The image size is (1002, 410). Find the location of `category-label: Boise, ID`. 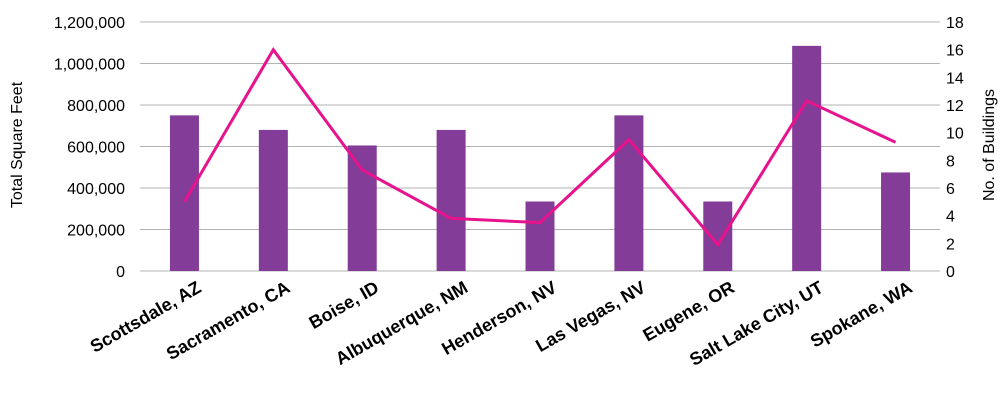

category-label: Boise, ID is located at coordinates (343, 305).